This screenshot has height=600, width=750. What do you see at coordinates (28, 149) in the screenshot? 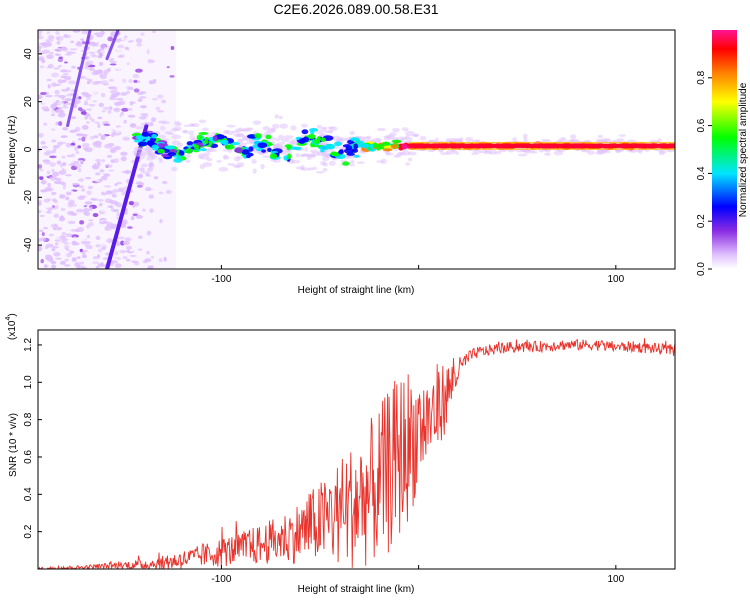
I see `spectrogram-ytick-label: 0` at bounding box center [28, 149].